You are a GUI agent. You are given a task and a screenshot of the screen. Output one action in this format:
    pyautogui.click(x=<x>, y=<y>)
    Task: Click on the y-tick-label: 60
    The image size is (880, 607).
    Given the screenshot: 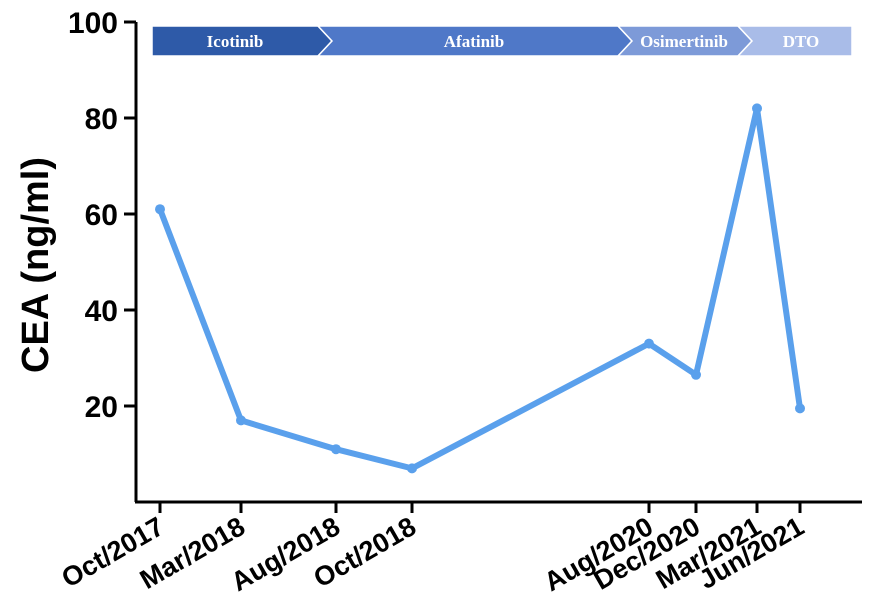 What is the action you would take?
    pyautogui.click(x=101, y=215)
    